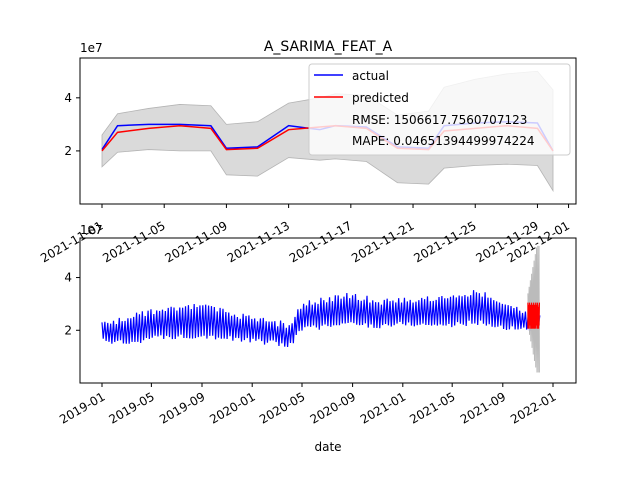 This screenshot has height=480, width=640. Describe the element at coordinates (534, 315) in the screenshot. I see `bottom-predicted-series-line` at that location.